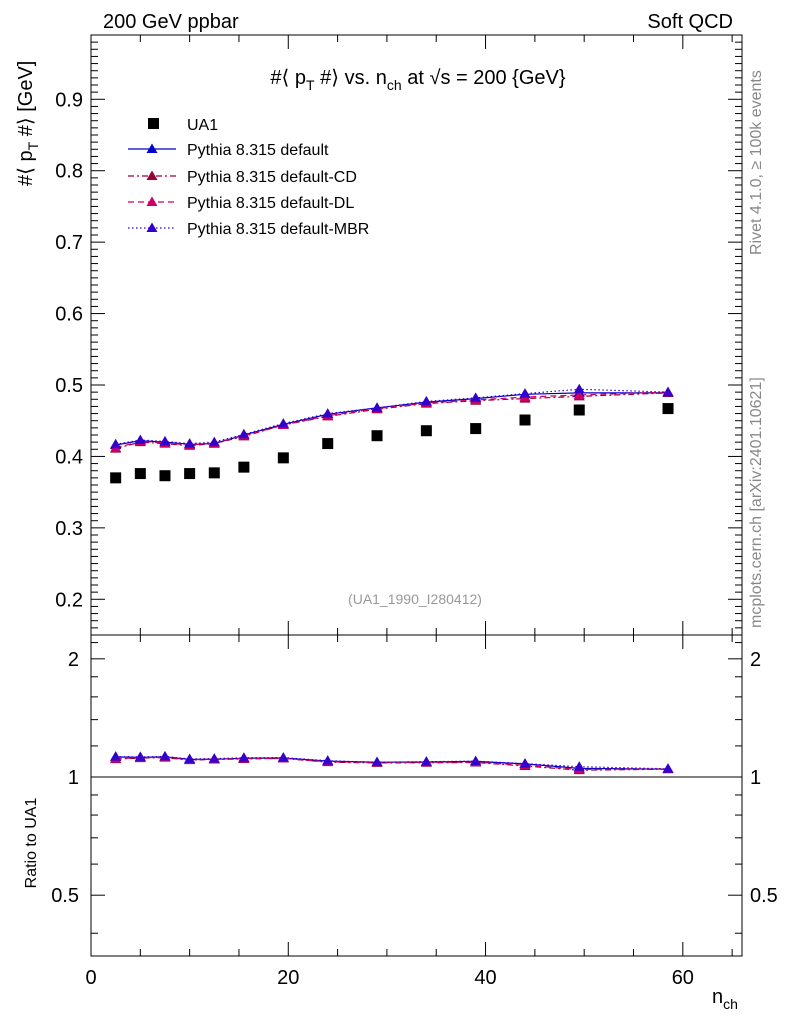 The height and width of the screenshot is (1024, 786). Describe the element at coordinates (171, 22) in the screenshot. I see `header-left: 200 GeV ppbar` at that location.